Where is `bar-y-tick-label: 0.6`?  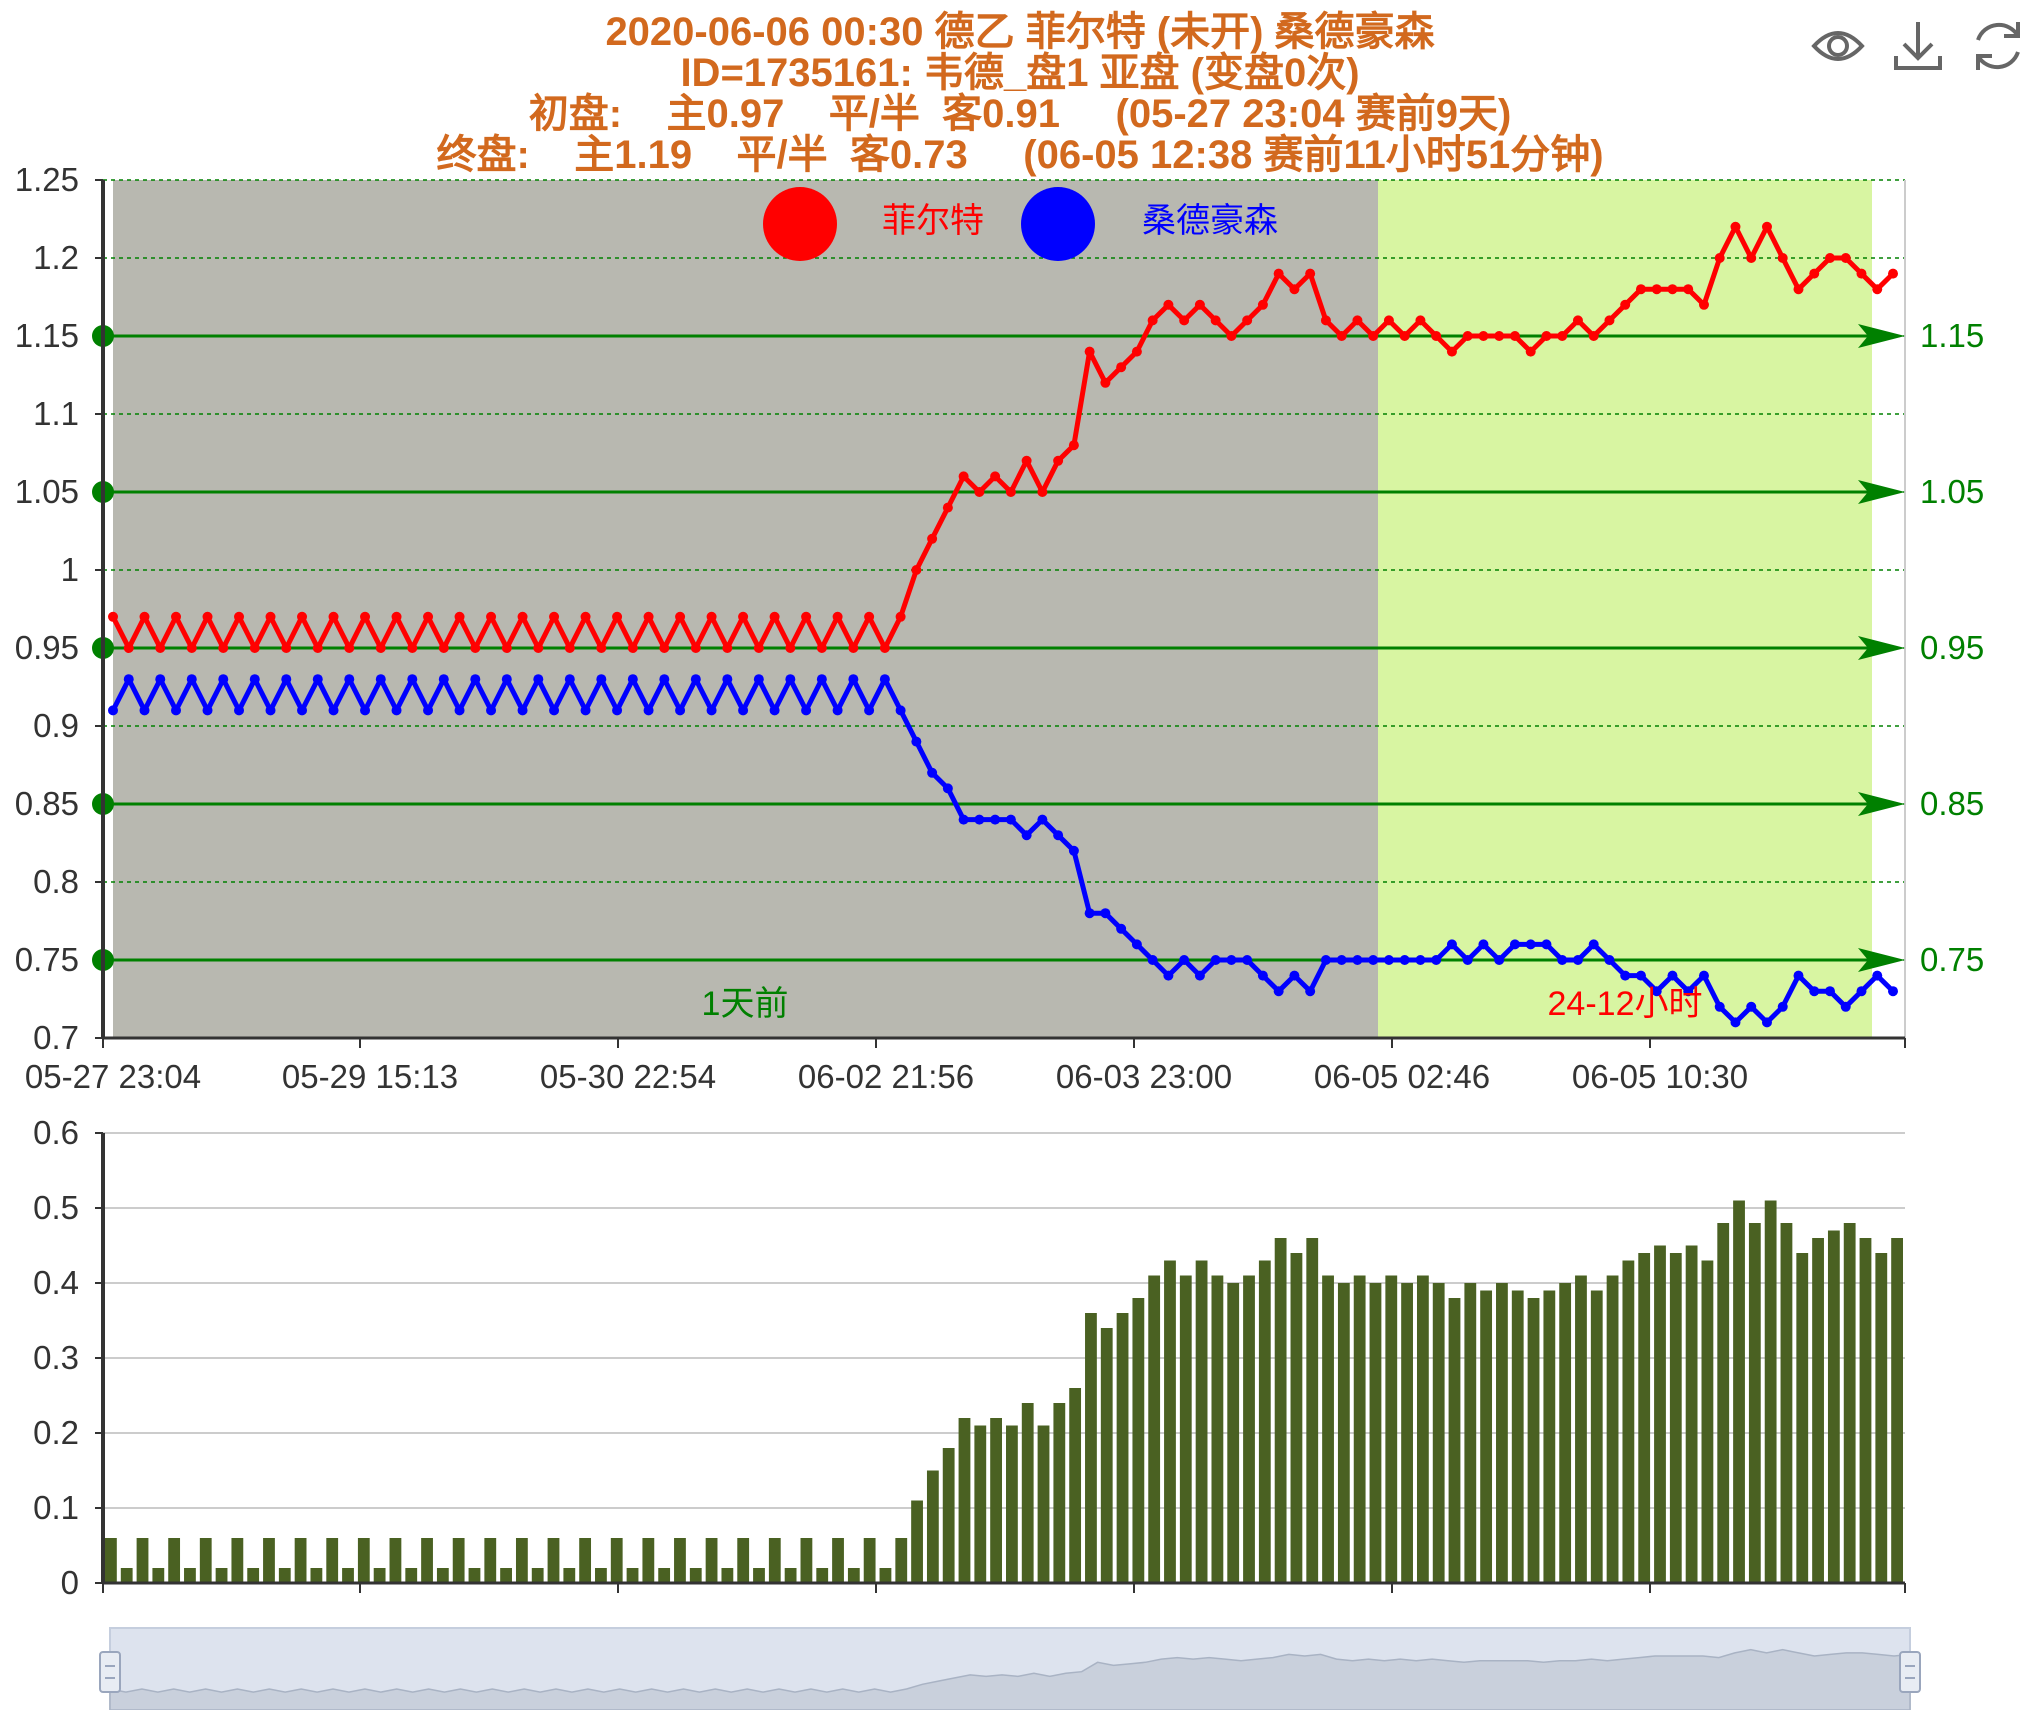
bar-y-tick-label: 0.6 is located at coordinates (56, 1132).